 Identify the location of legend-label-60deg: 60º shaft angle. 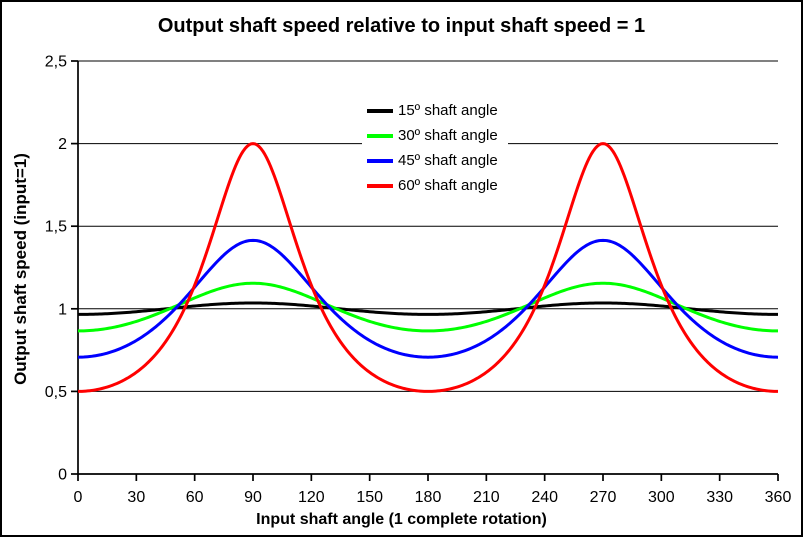
(448, 185).